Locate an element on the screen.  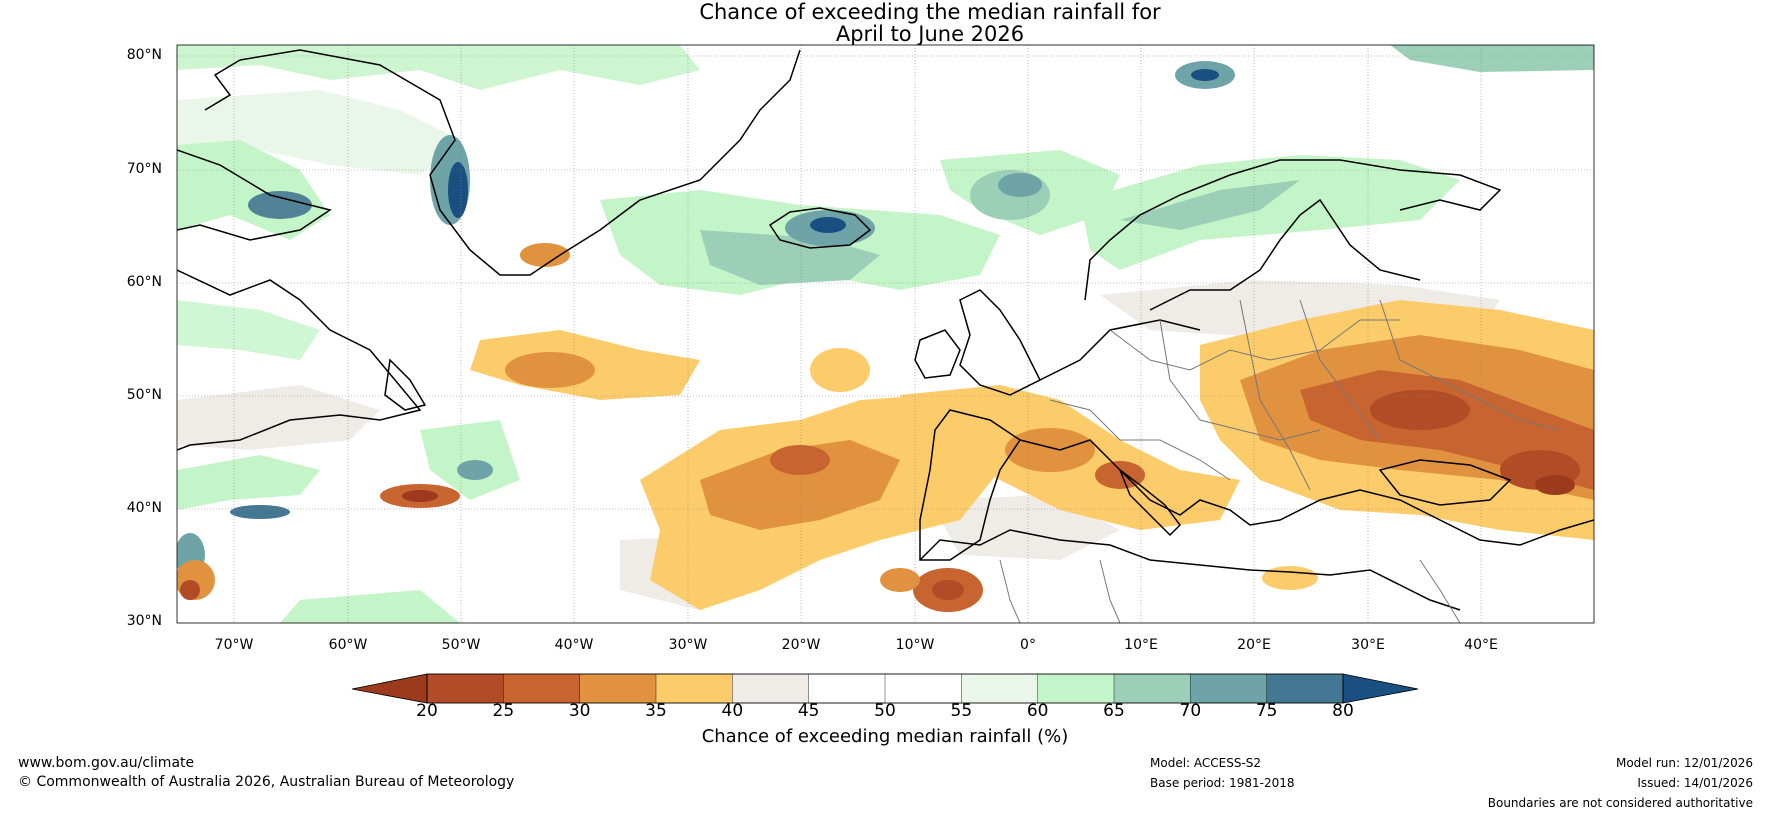
colorbar-tick-label: 60 is located at coordinates (1037, 711).